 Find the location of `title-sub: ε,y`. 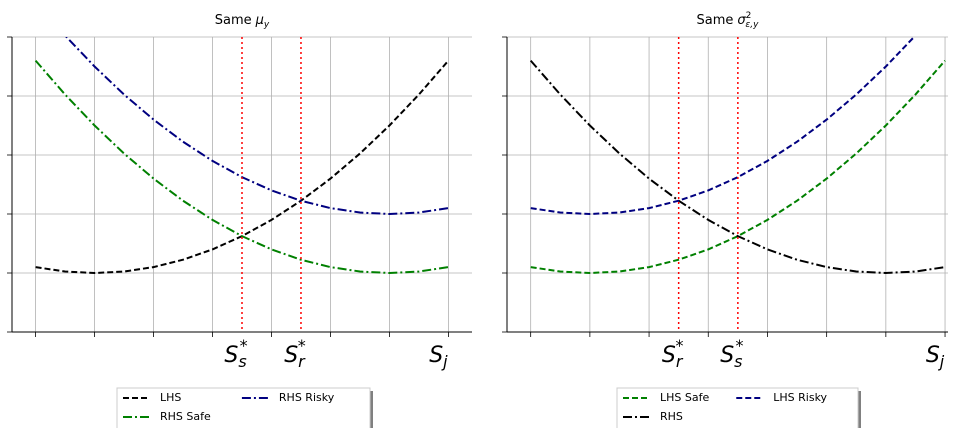

title-sub: ε,y is located at coordinates (752, 25).